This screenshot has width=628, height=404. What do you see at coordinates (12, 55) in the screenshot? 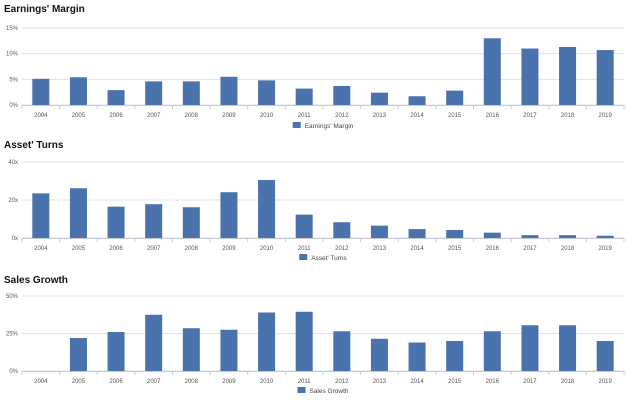
I see `y-tick-label: 10%` at bounding box center [12, 55].